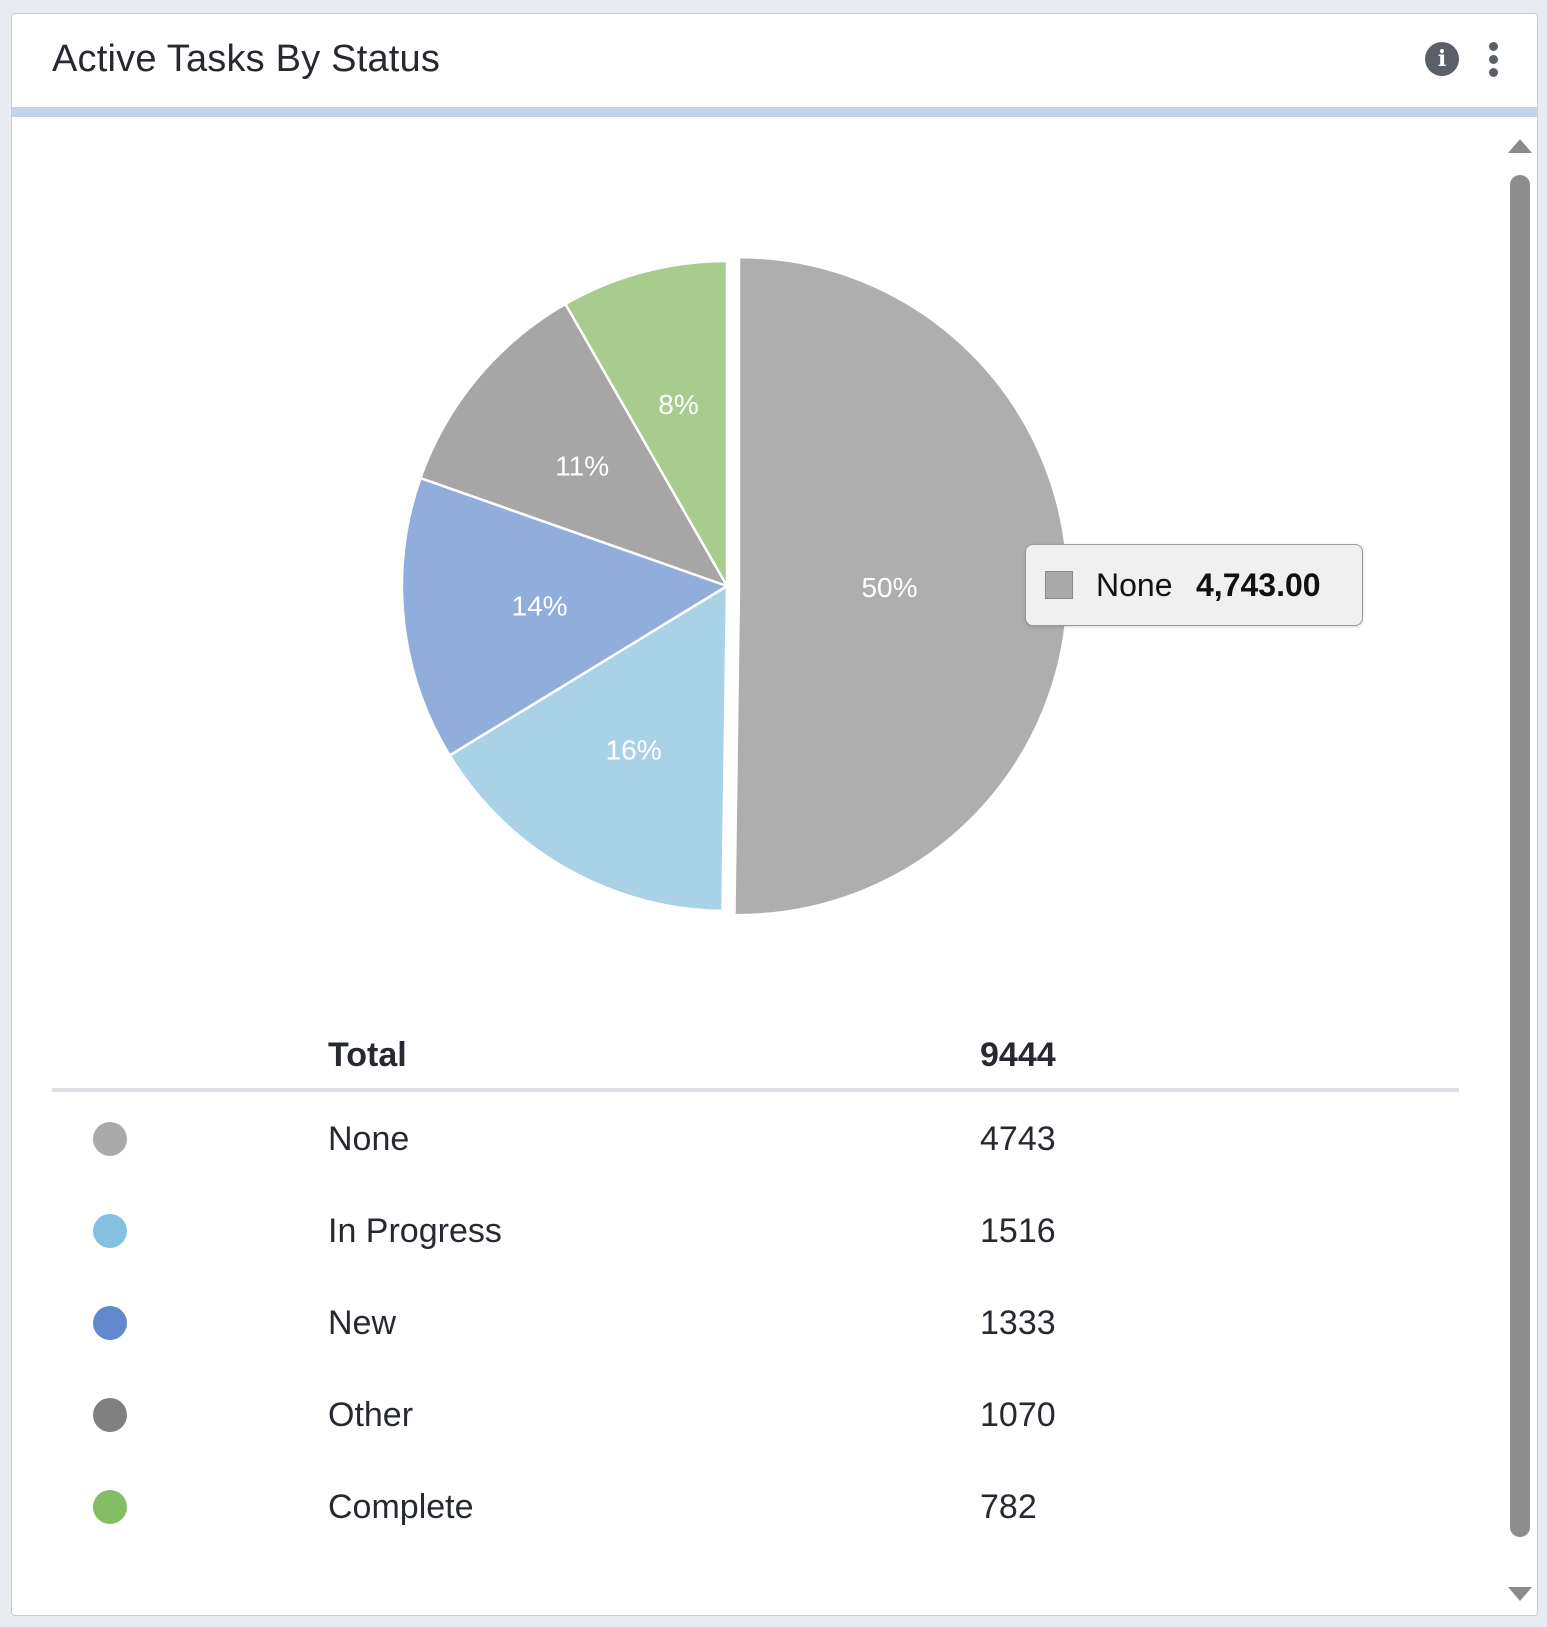  Describe the element at coordinates (371, 1415) in the screenshot. I see `row-label: Other` at that location.